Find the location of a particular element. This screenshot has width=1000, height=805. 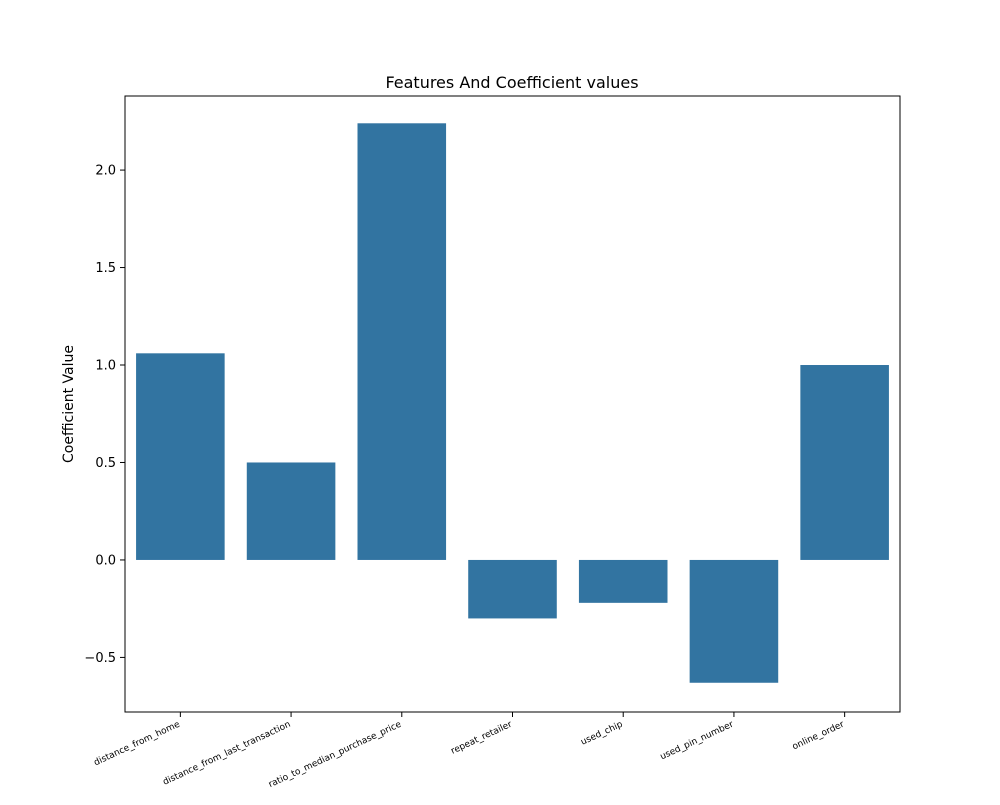

y-tick-label: 2.0 is located at coordinates (105, 171).